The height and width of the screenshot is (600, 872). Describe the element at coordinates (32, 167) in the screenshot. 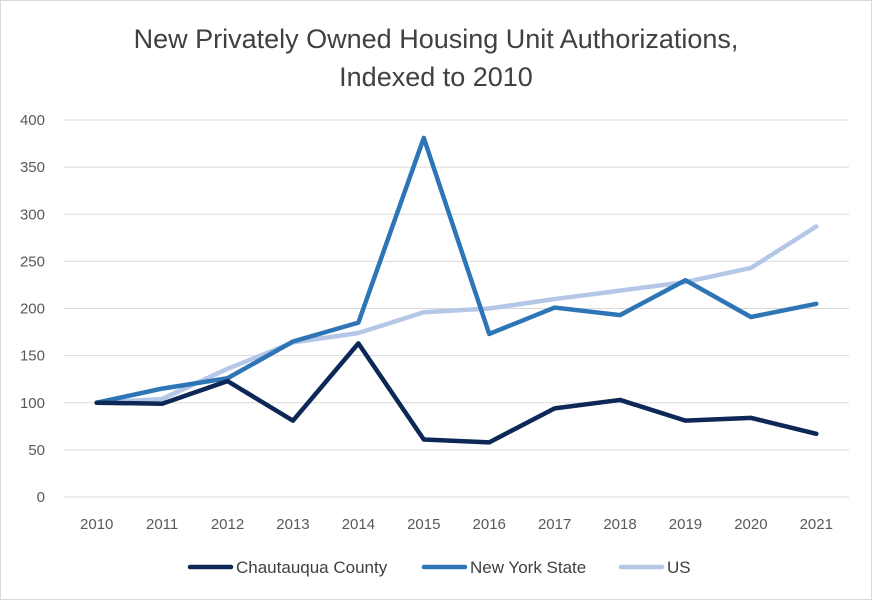

I see `y-tick-label: 350` at that location.